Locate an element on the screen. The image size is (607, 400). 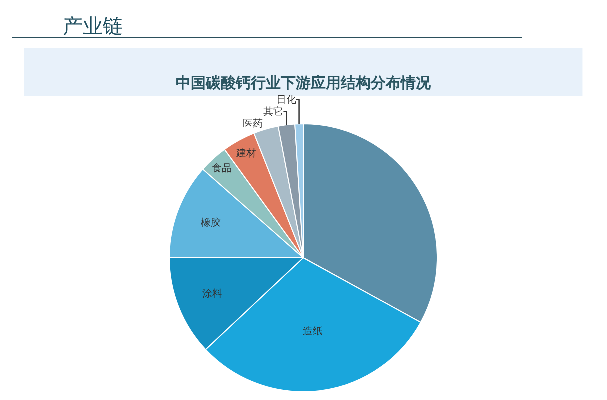
text: 产业链 is located at coordinates (93, 26).